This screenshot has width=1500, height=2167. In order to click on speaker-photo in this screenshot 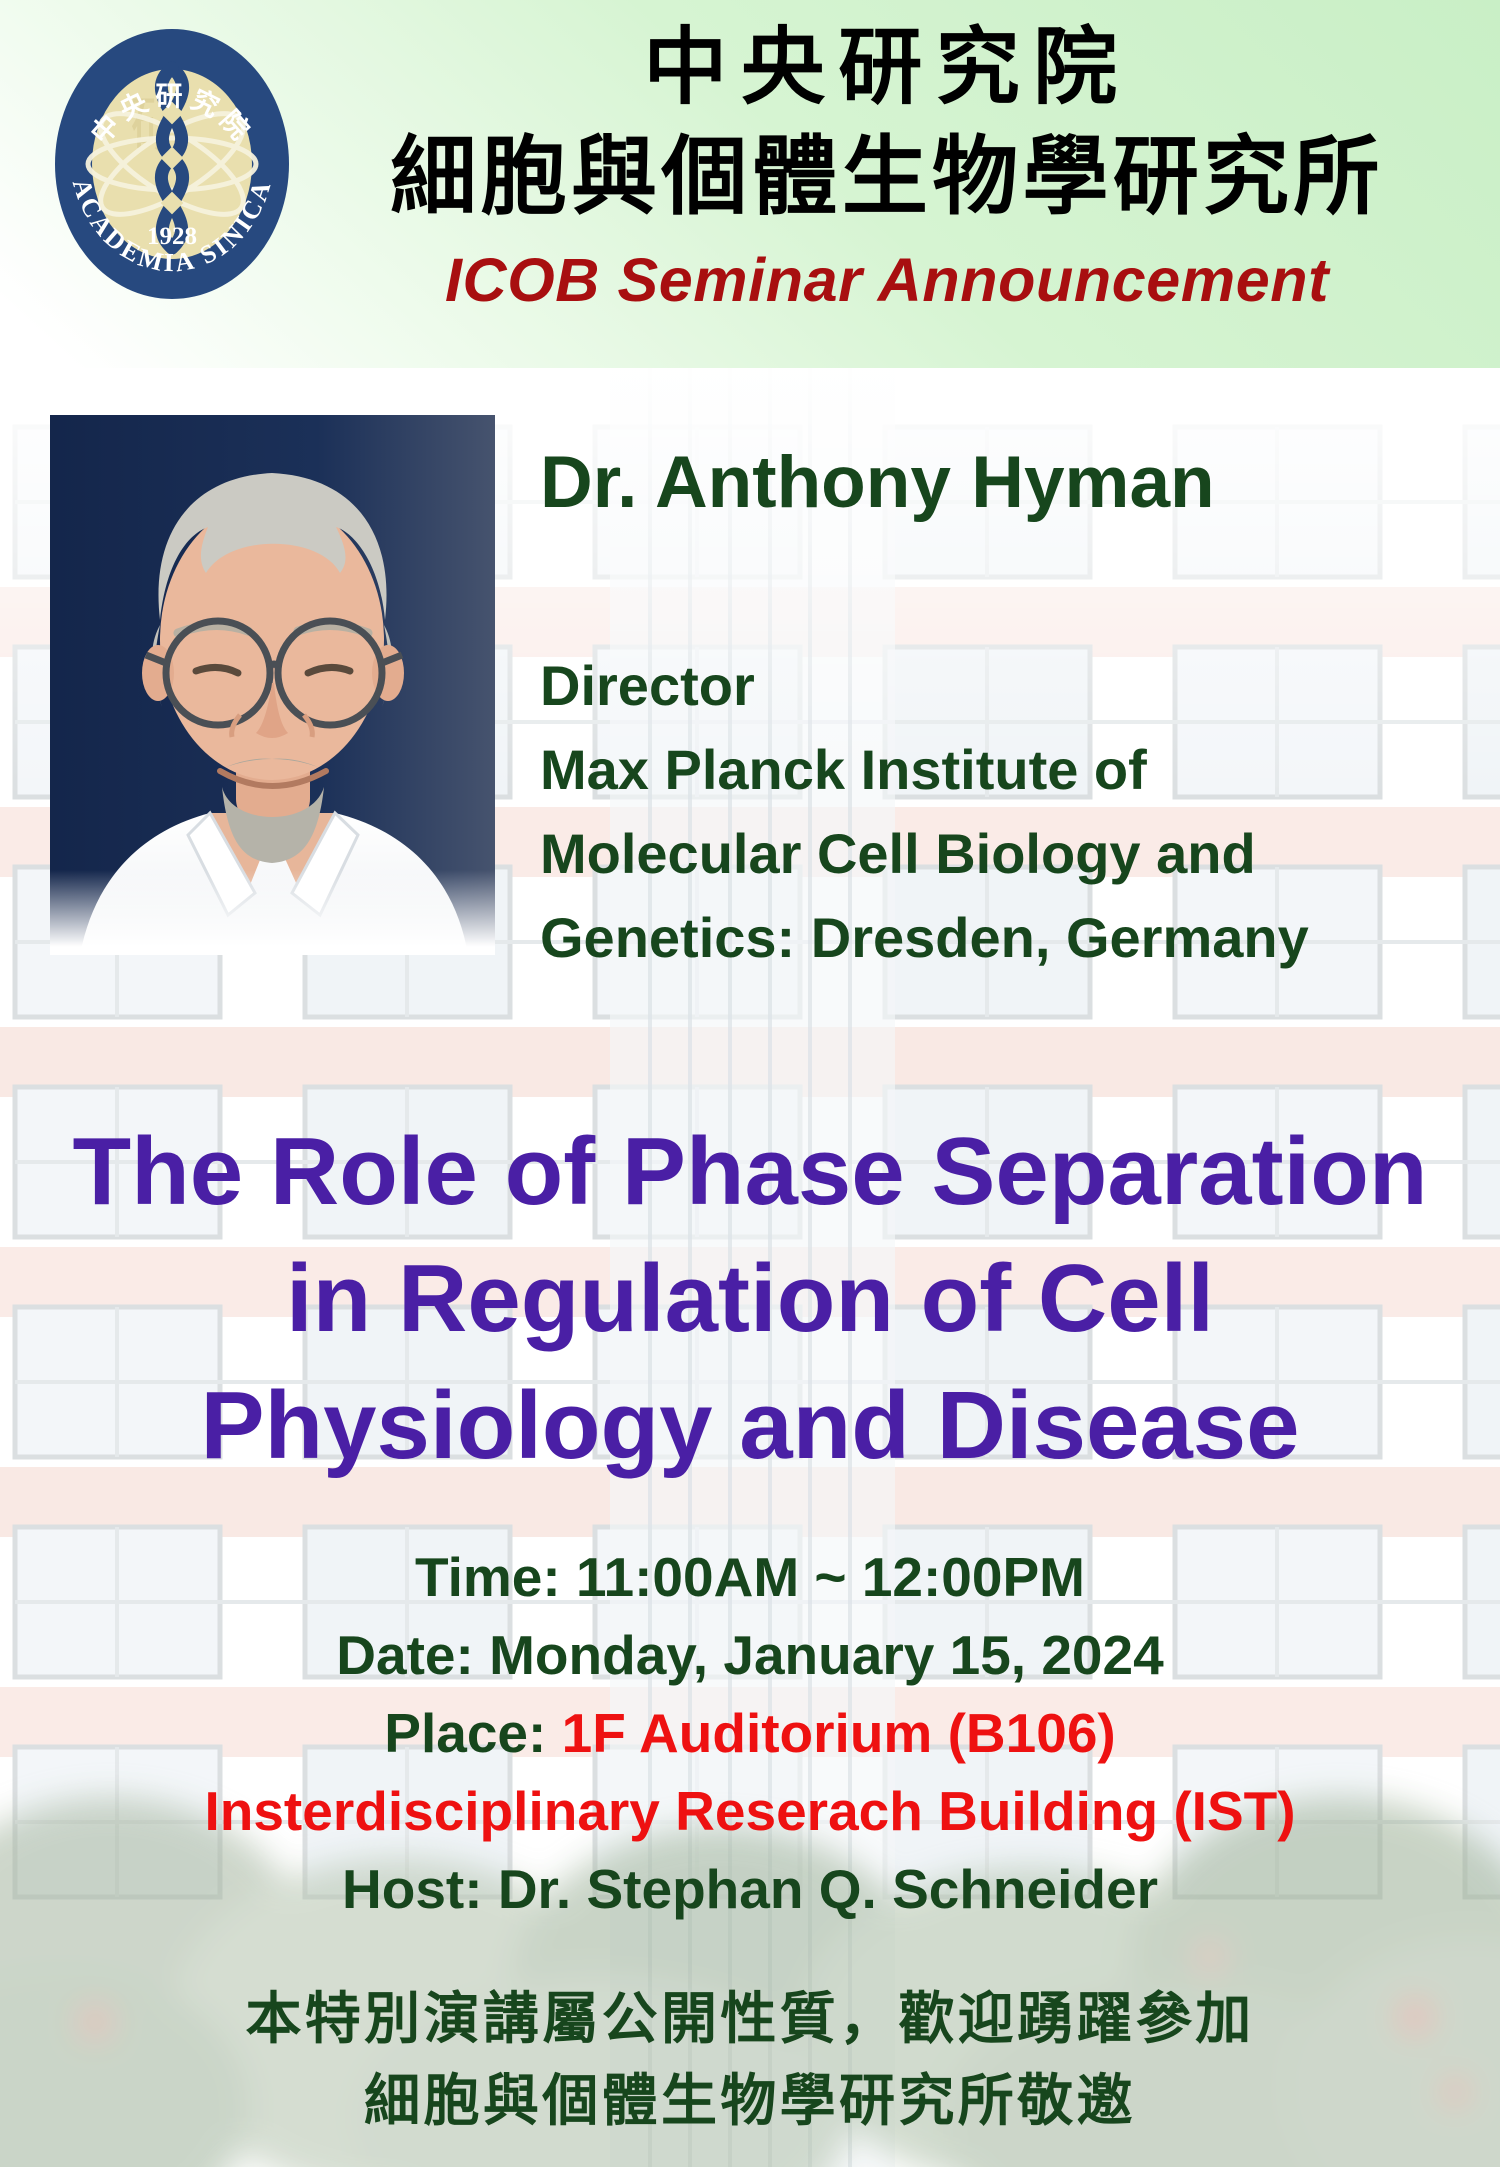, I will do `click(272, 685)`.